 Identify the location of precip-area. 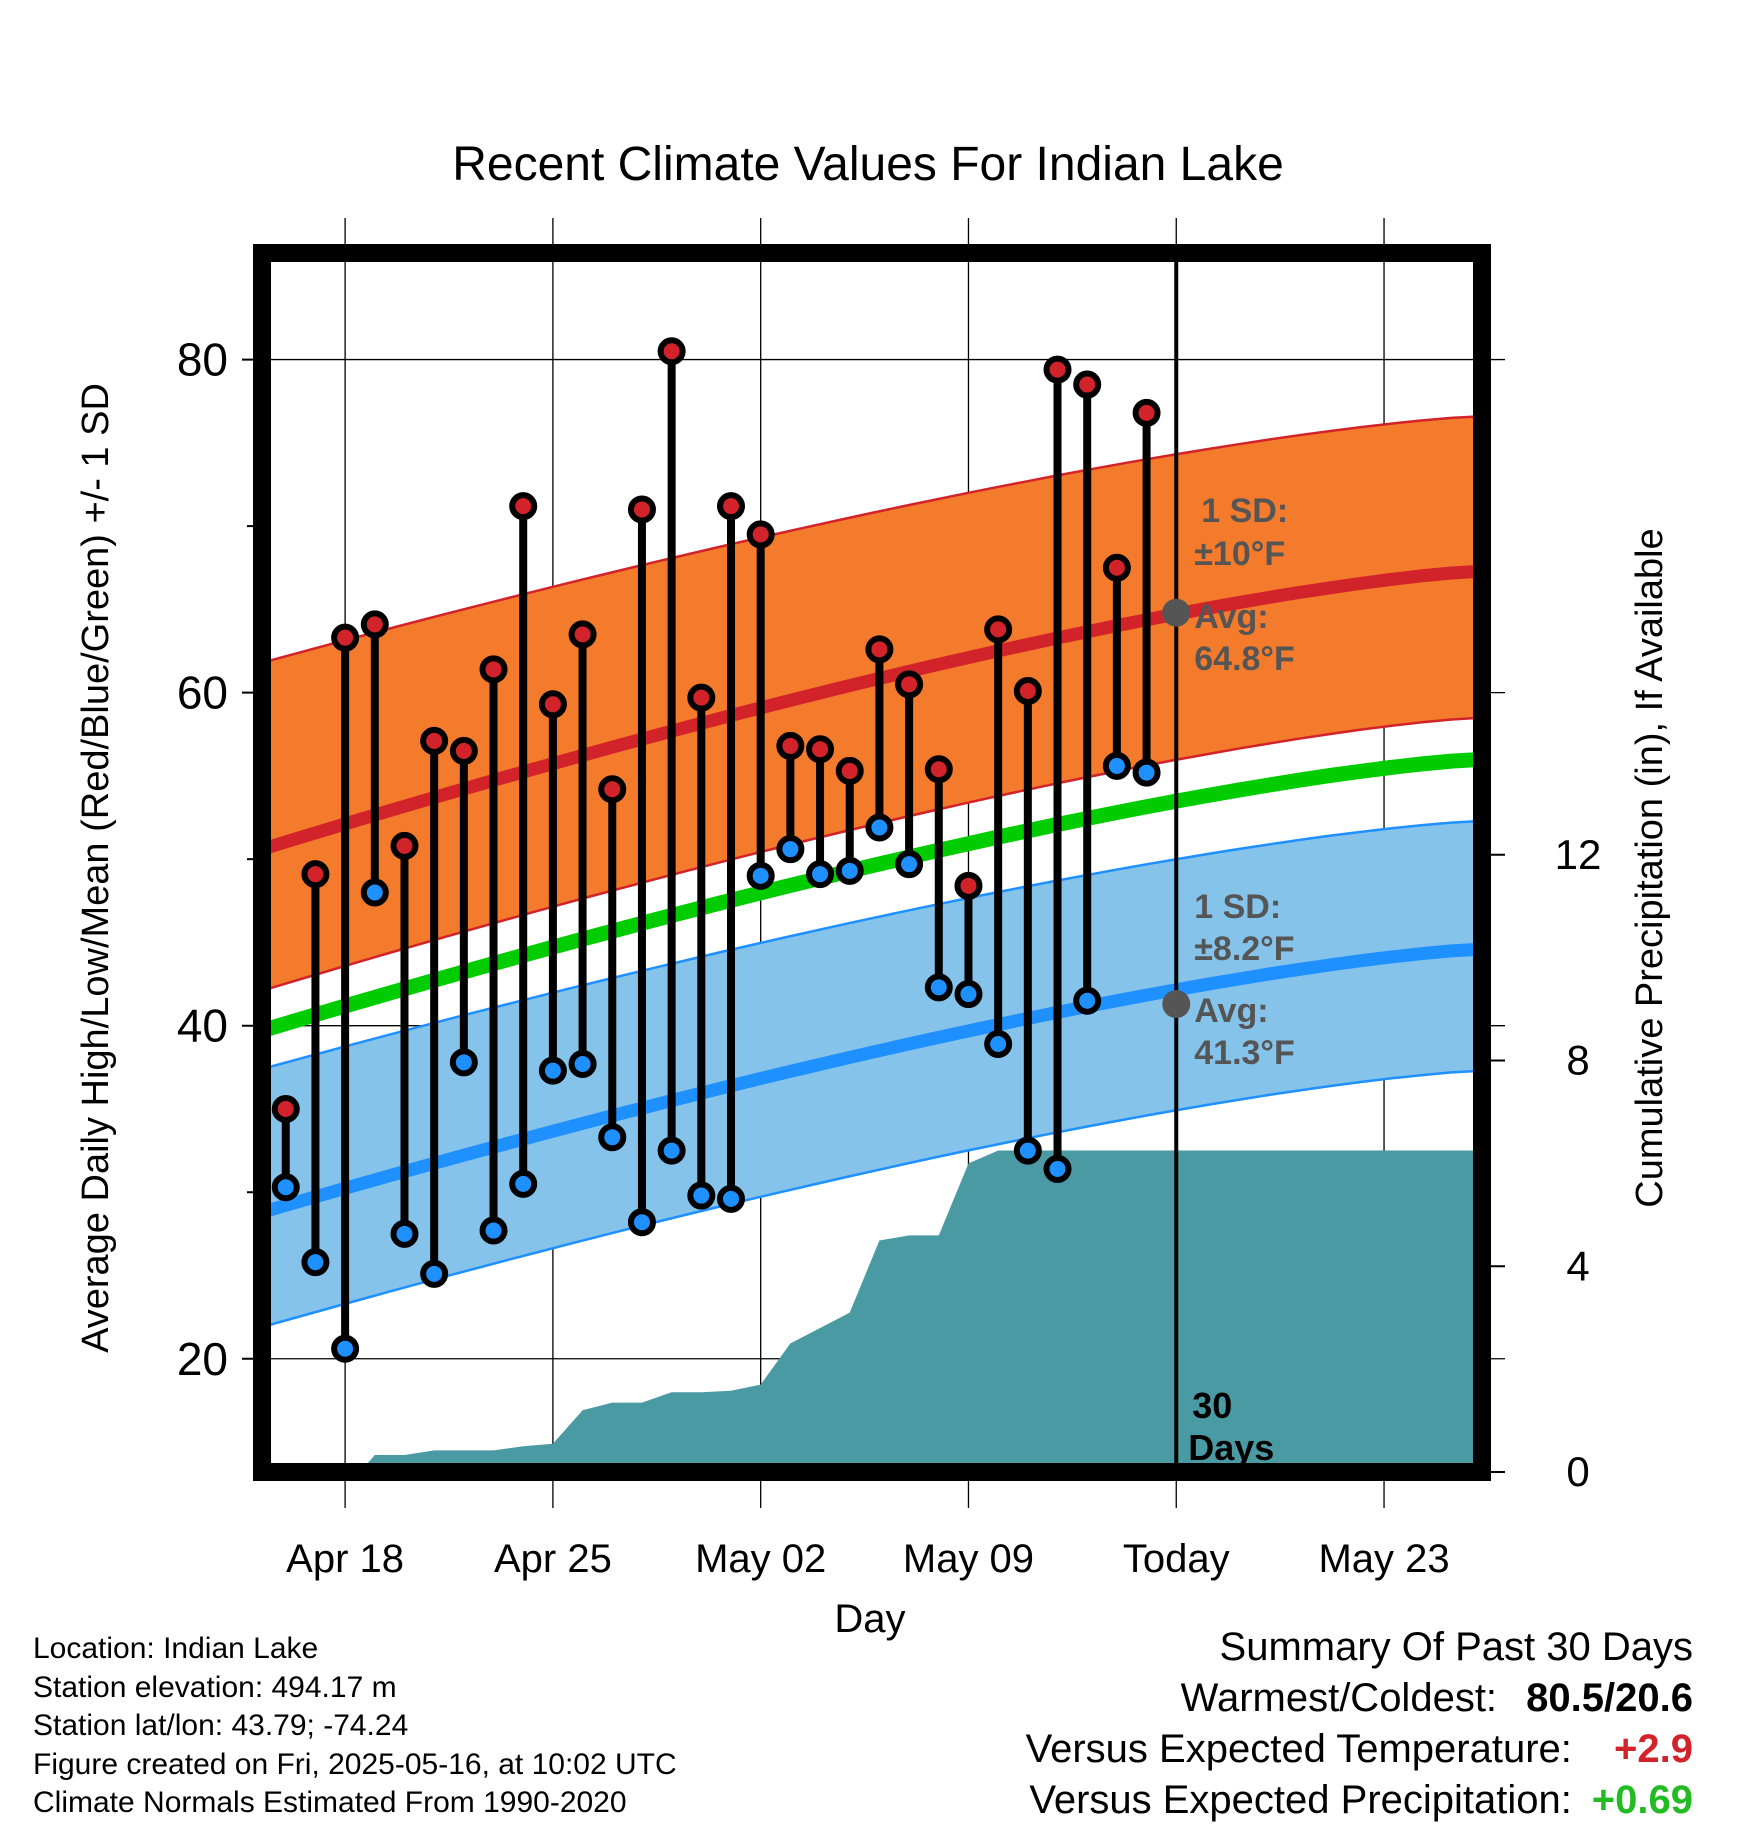
(921, 1311).